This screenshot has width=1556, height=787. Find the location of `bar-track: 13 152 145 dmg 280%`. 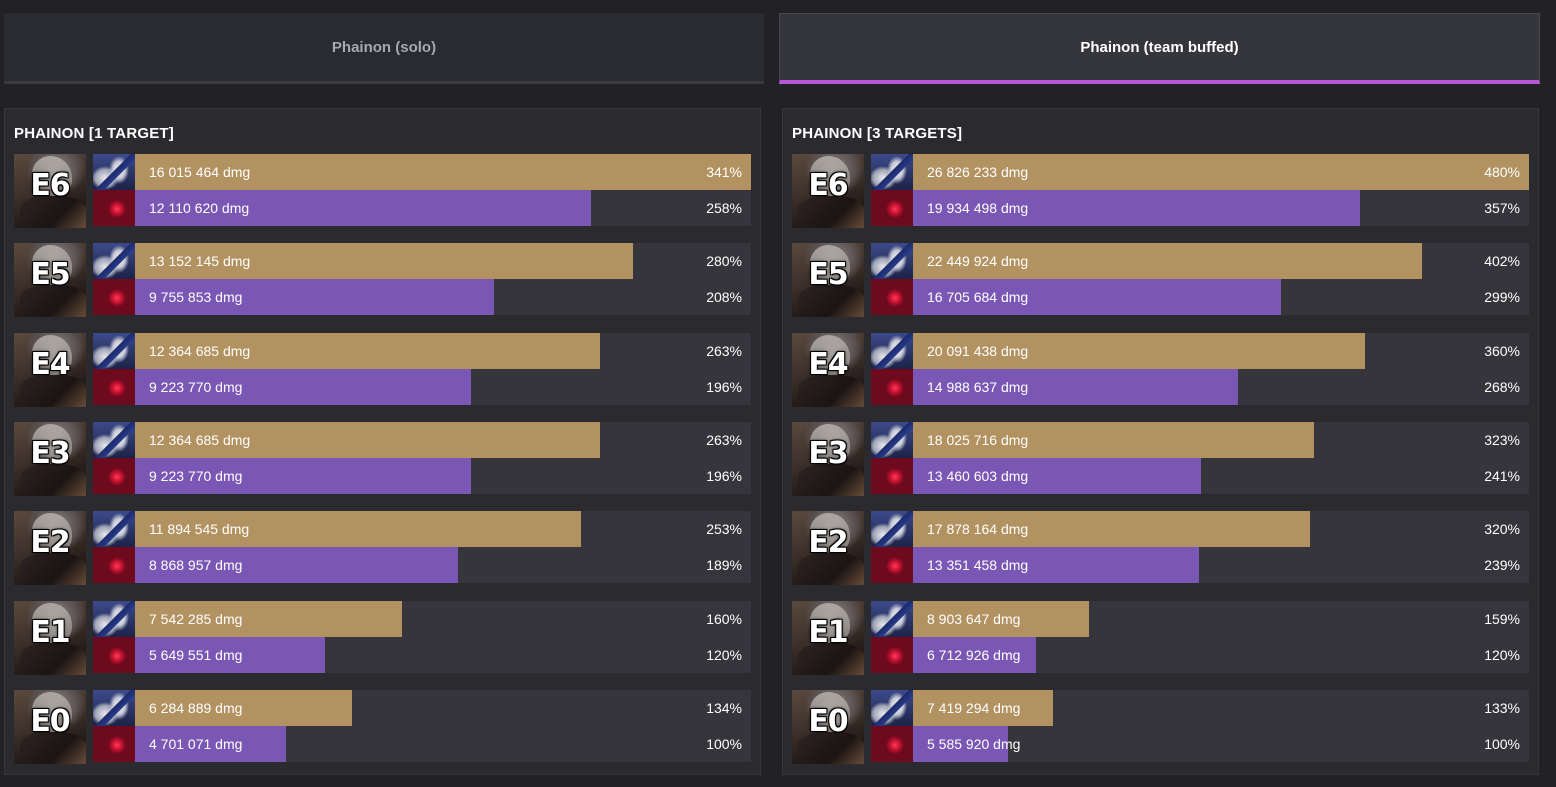

bar-track: 13 152 145 dmg 280% is located at coordinates (422, 261).